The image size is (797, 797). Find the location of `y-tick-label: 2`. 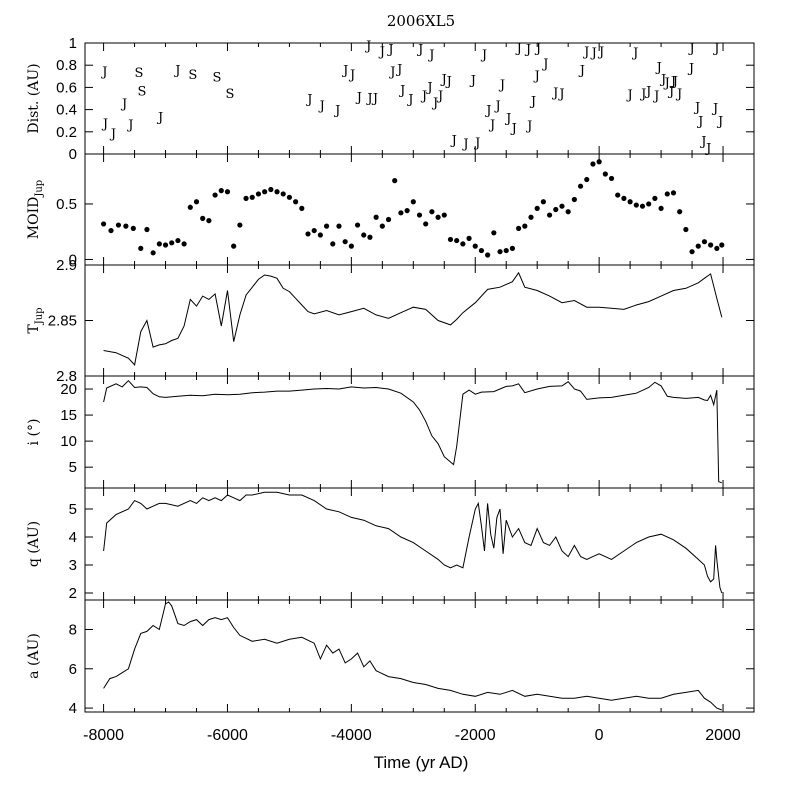

y-tick-label: 2 is located at coordinates (73, 593).